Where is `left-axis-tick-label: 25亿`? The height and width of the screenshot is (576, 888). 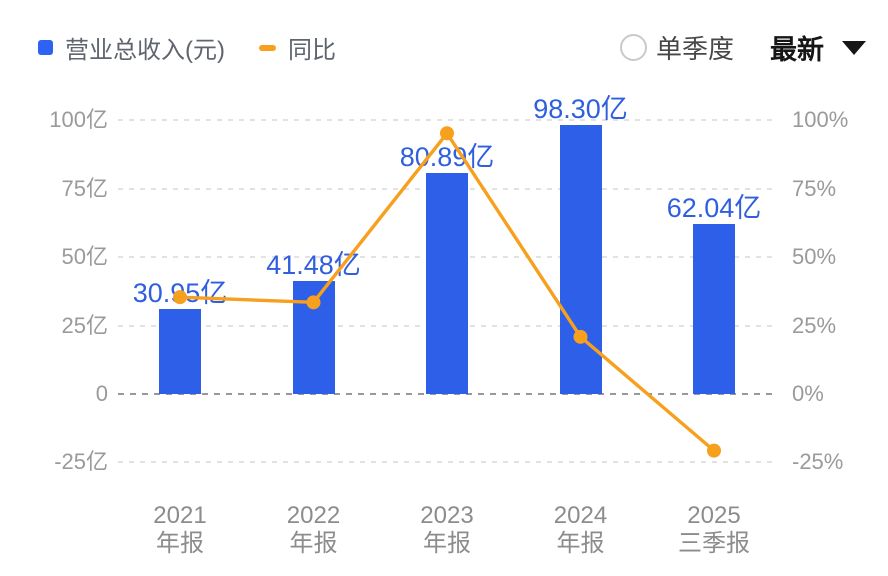 left-axis-tick-label: 25亿 is located at coordinates (84, 325).